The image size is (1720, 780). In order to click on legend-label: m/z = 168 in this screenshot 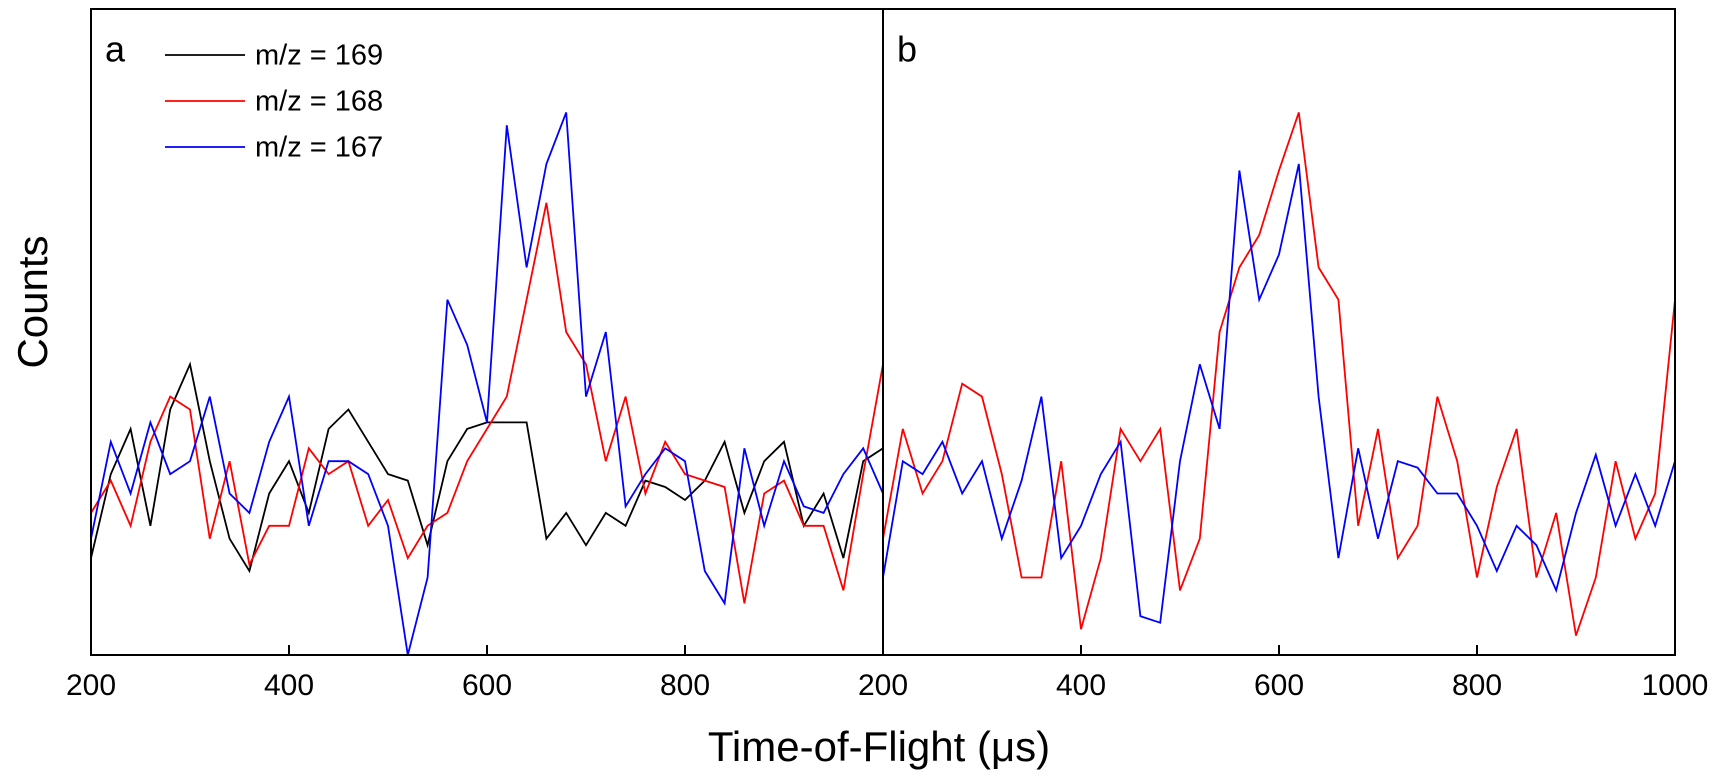, I will do `click(319, 102)`.